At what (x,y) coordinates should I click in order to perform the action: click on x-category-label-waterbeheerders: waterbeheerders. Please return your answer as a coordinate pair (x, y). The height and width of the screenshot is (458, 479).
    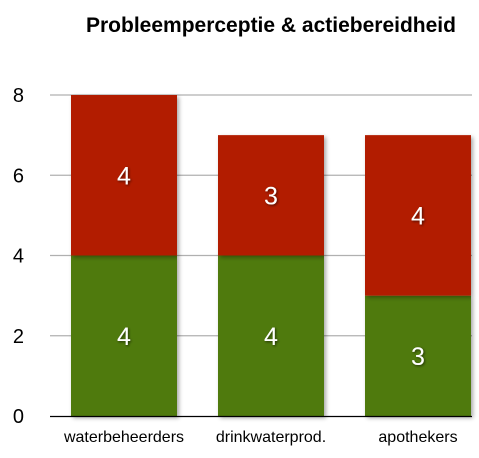
    Looking at the image, I should click on (123, 437).